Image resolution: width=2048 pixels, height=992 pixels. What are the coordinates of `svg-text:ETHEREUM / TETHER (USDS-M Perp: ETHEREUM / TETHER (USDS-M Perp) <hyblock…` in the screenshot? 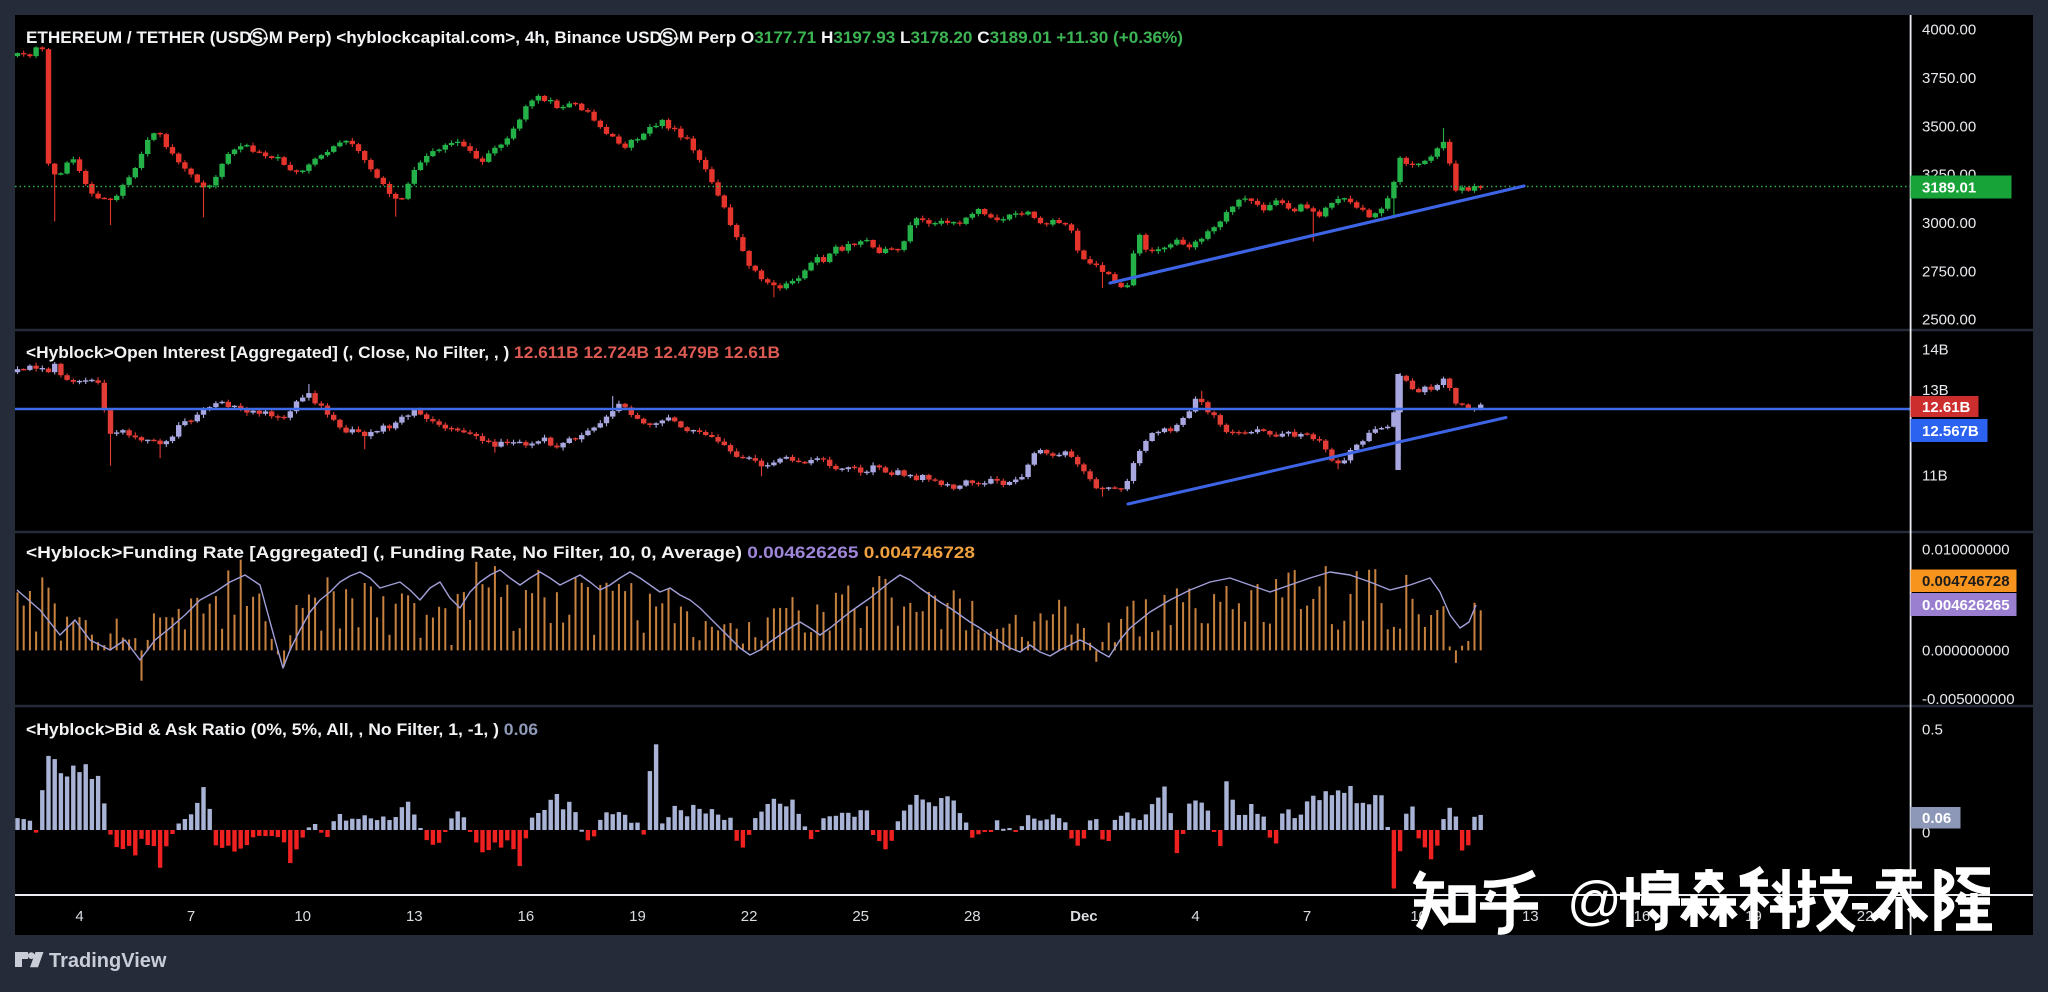 It's located at (604, 37).